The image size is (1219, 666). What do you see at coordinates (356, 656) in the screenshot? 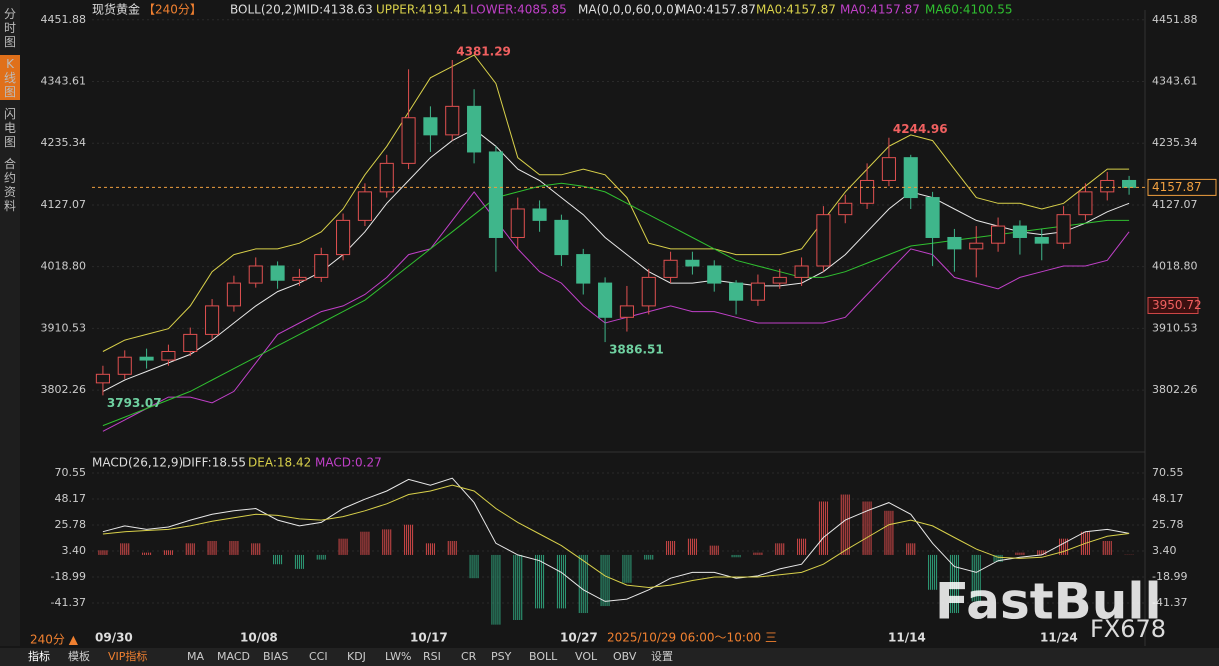
I see `toolbar-item: KDJ` at bounding box center [356, 656].